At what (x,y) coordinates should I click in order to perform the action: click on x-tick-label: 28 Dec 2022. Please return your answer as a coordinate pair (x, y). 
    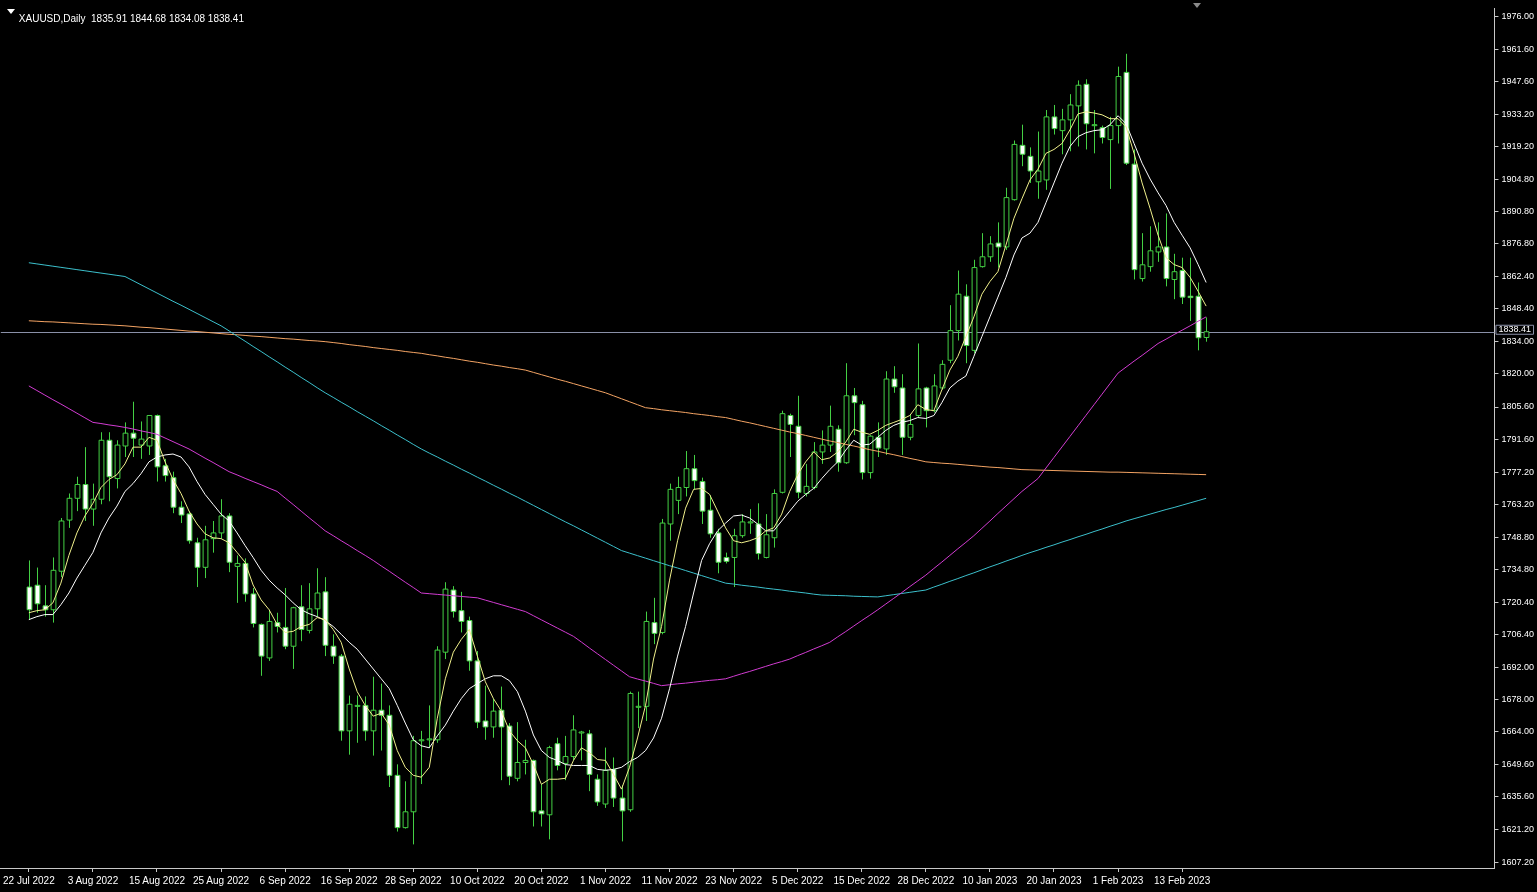
    Looking at the image, I should click on (926, 880).